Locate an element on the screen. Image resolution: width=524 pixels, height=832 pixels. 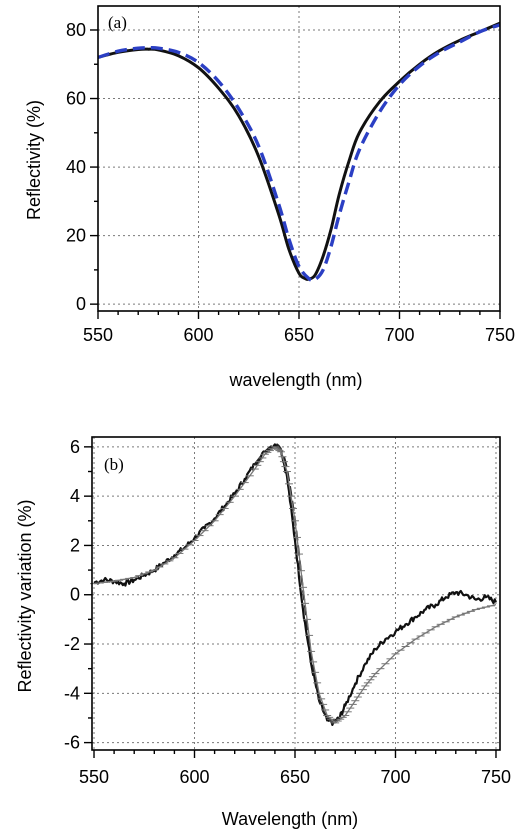
panel-a-y-axis-label: Reflectivity (%) is located at coordinates (34, 160).